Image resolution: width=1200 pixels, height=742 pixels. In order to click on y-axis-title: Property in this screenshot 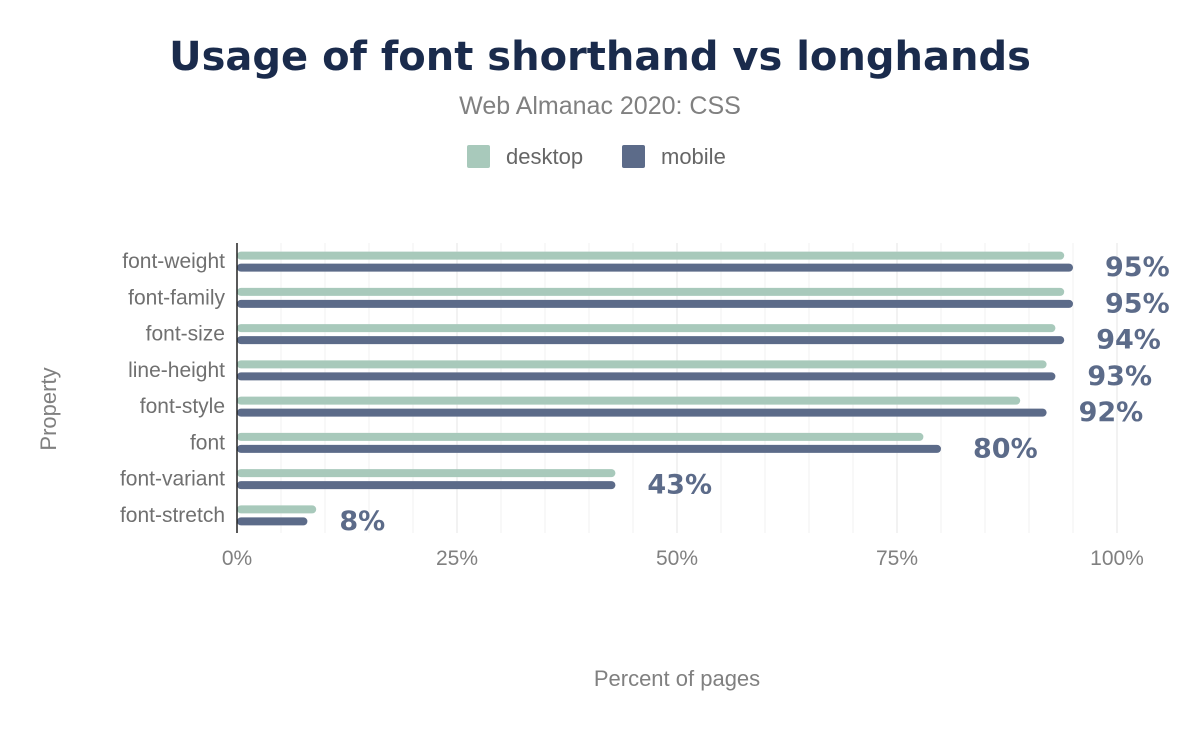, I will do `click(48, 408)`.